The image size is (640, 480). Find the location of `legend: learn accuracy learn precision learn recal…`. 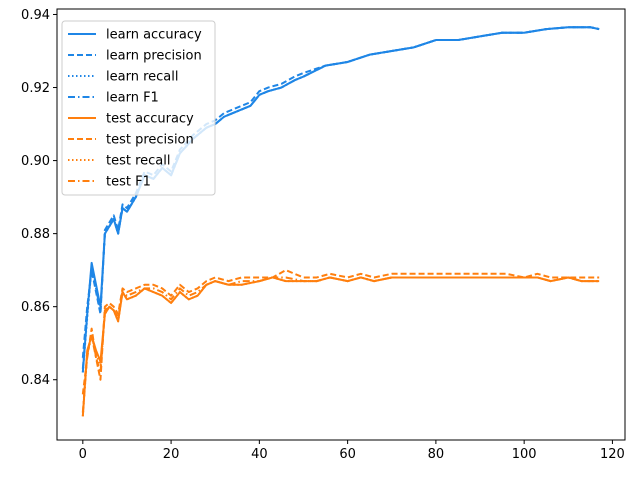

legend: learn accuracy learn precision learn recal… is located at coordinates (138, 108).